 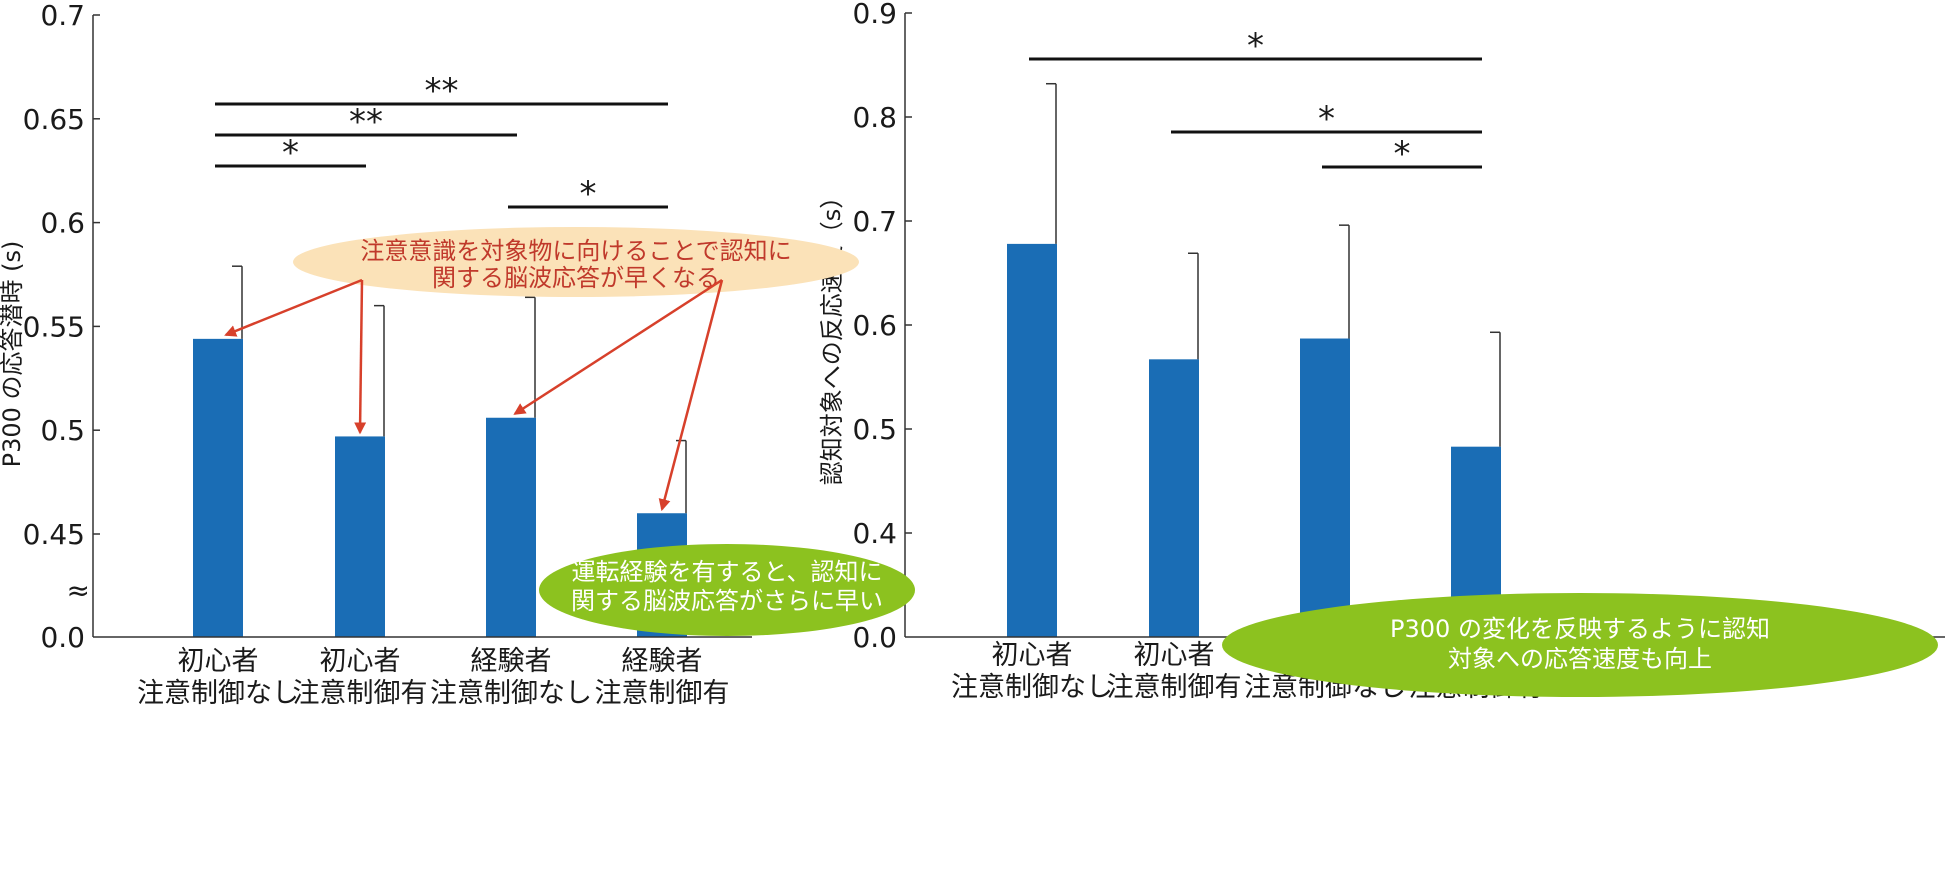 I want to click on y-tick-label-1-3: 0.55, so click(x=54, y=326).